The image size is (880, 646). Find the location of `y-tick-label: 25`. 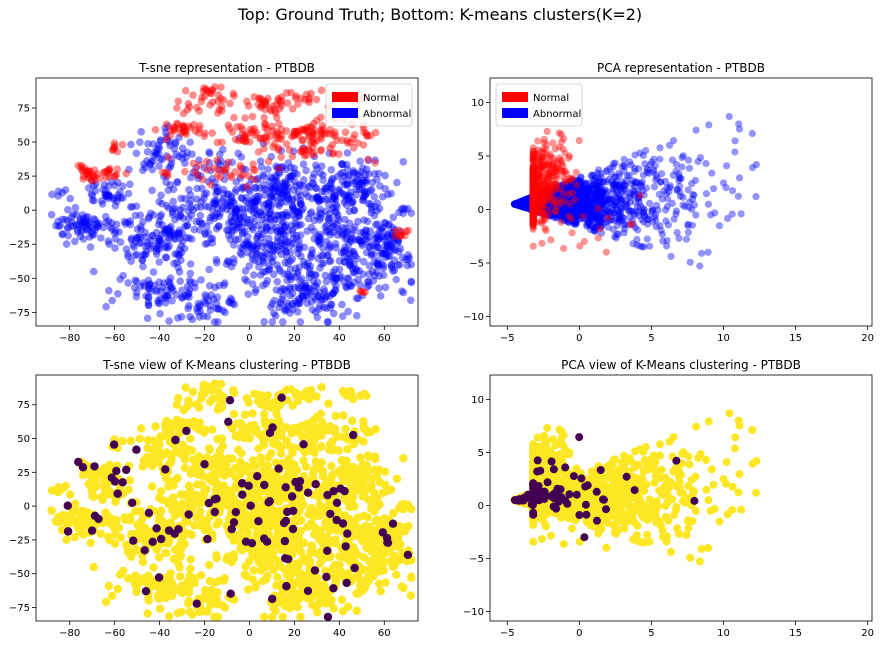

y-tick-label: 25 is located at coordinates (23, 177).